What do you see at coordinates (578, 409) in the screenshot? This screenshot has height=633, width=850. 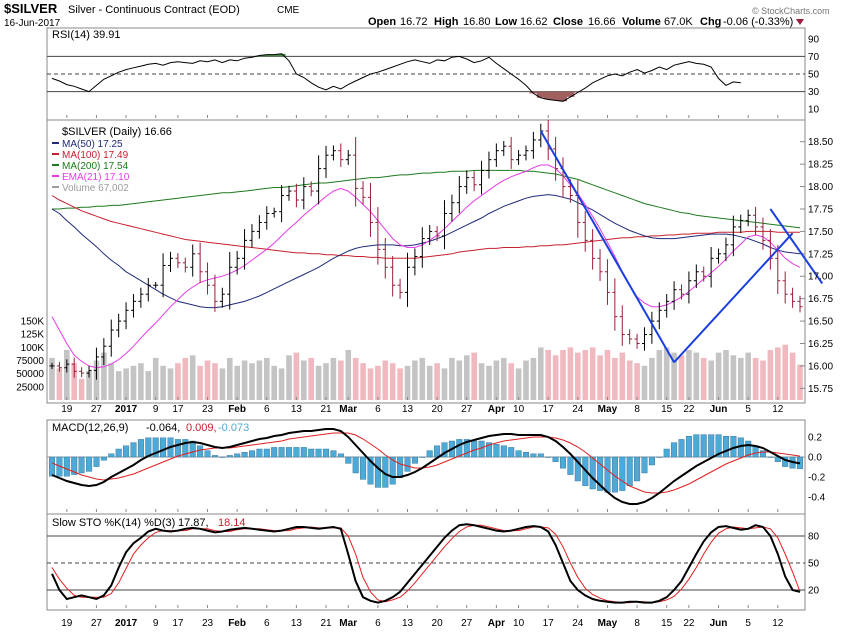 I see `x-axis-label: 24` at bounding box center [578, 409].